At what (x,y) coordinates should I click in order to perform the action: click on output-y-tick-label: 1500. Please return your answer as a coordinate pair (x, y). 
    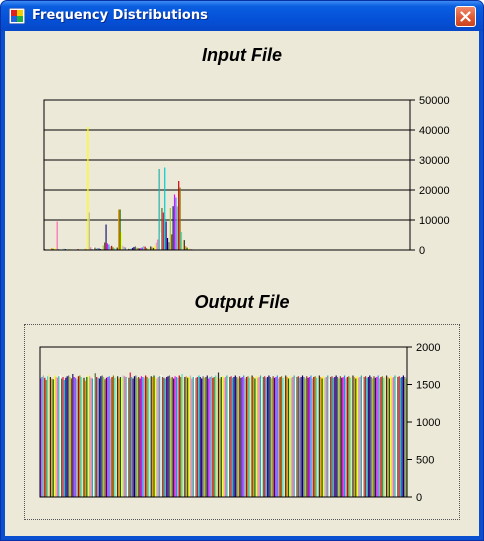
    Looking at the image, I should click on (428, 386).